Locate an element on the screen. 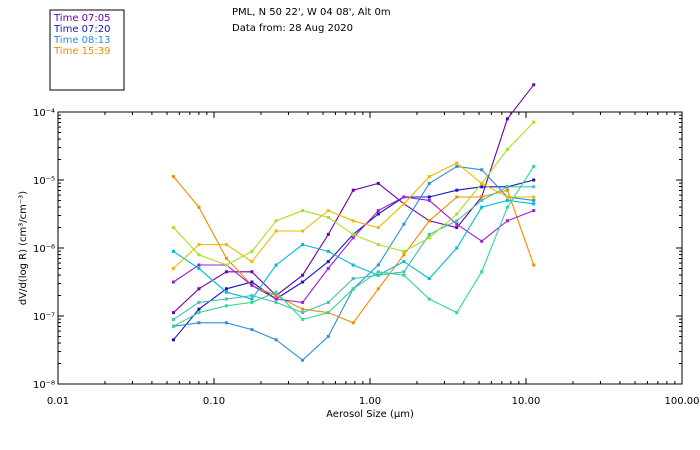 The height and width of the screenshot is (450, 700). legend-entry: Time 08:13 is located at coordinates (81, 40).